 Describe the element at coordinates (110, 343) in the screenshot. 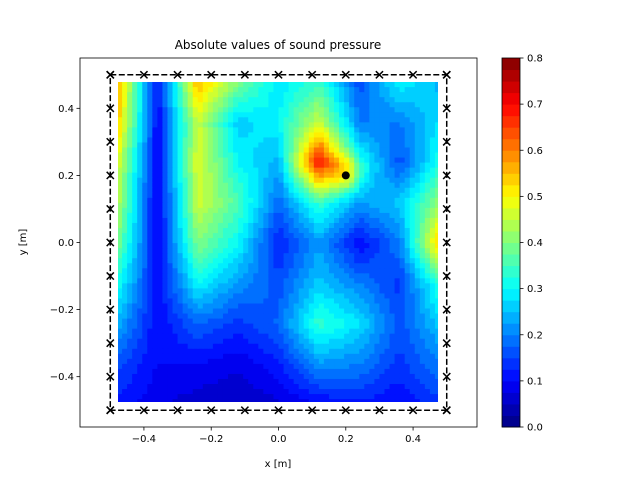

I see `microphone-marker` at that location.